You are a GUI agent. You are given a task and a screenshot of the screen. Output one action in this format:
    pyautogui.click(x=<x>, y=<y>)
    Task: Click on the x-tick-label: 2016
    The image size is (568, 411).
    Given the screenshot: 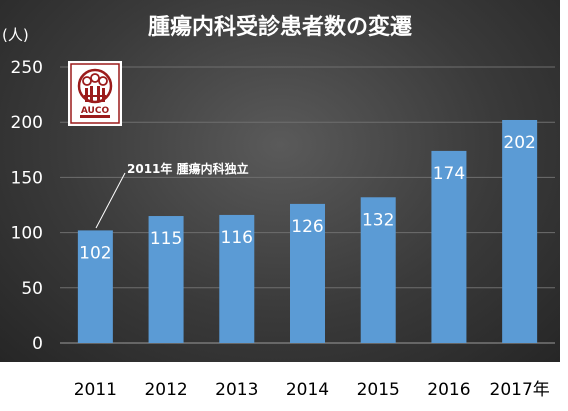 What is the action you would take?
    pyautogui.click(x=448, y=390)
    